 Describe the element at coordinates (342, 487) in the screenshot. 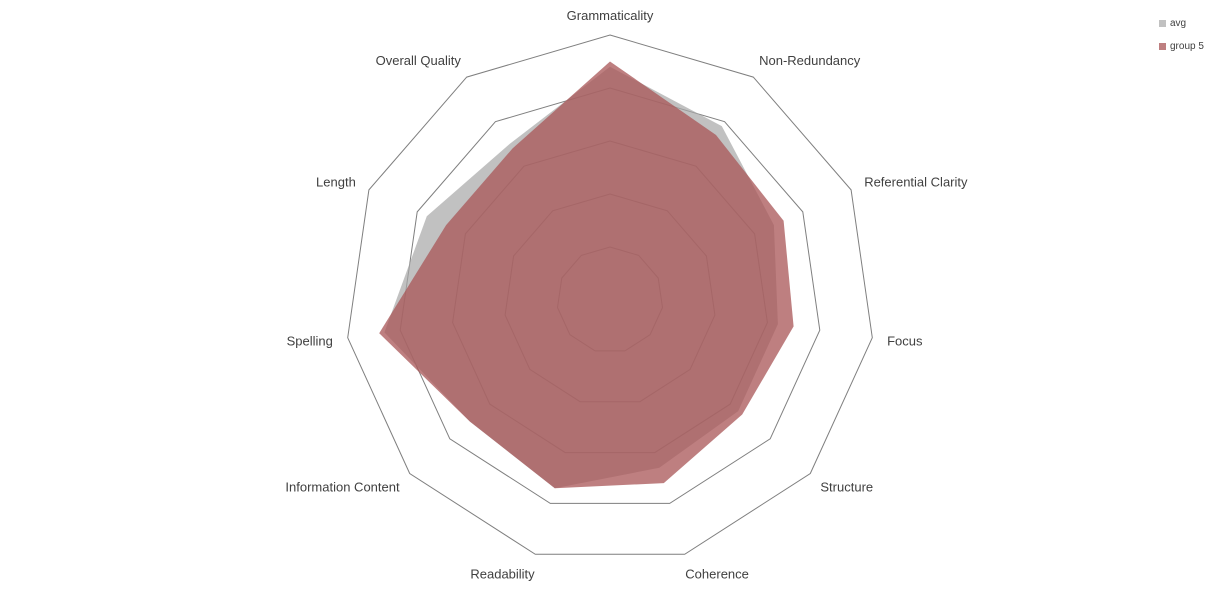

I see `axis-label-information-content: Information Content` at that location.